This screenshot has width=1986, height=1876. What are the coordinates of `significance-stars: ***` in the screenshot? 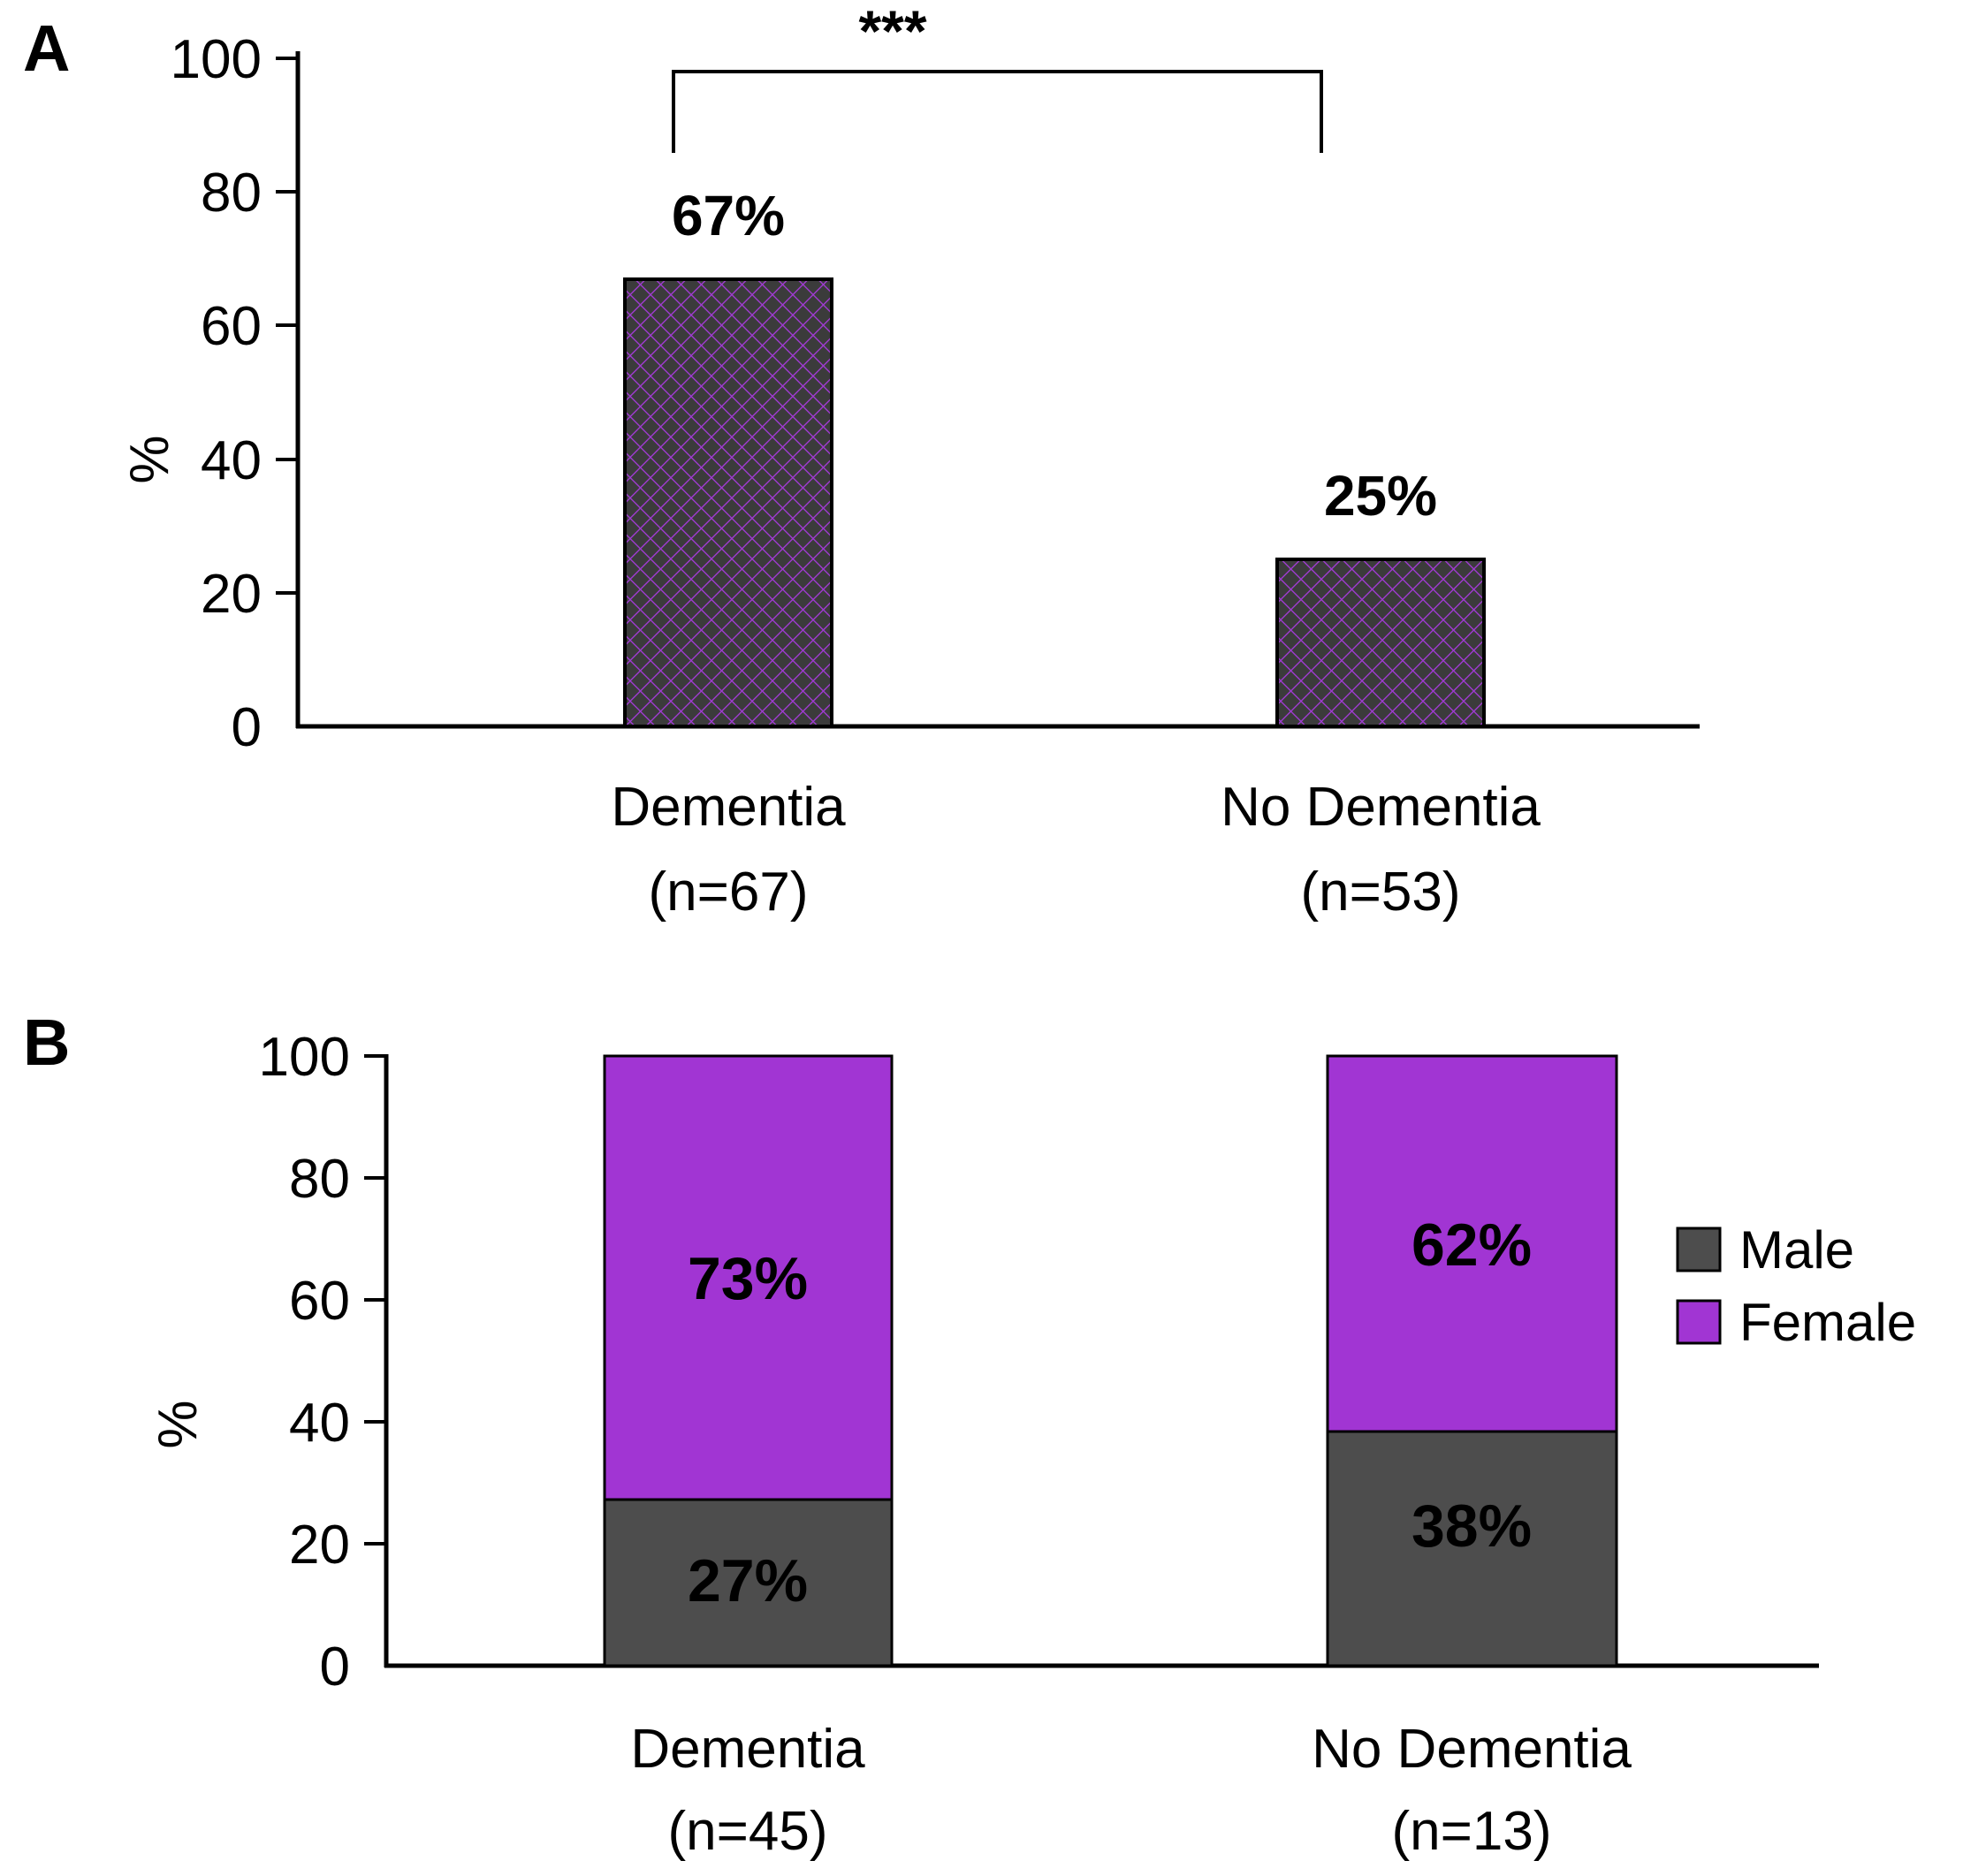 It's located at (892, 32).